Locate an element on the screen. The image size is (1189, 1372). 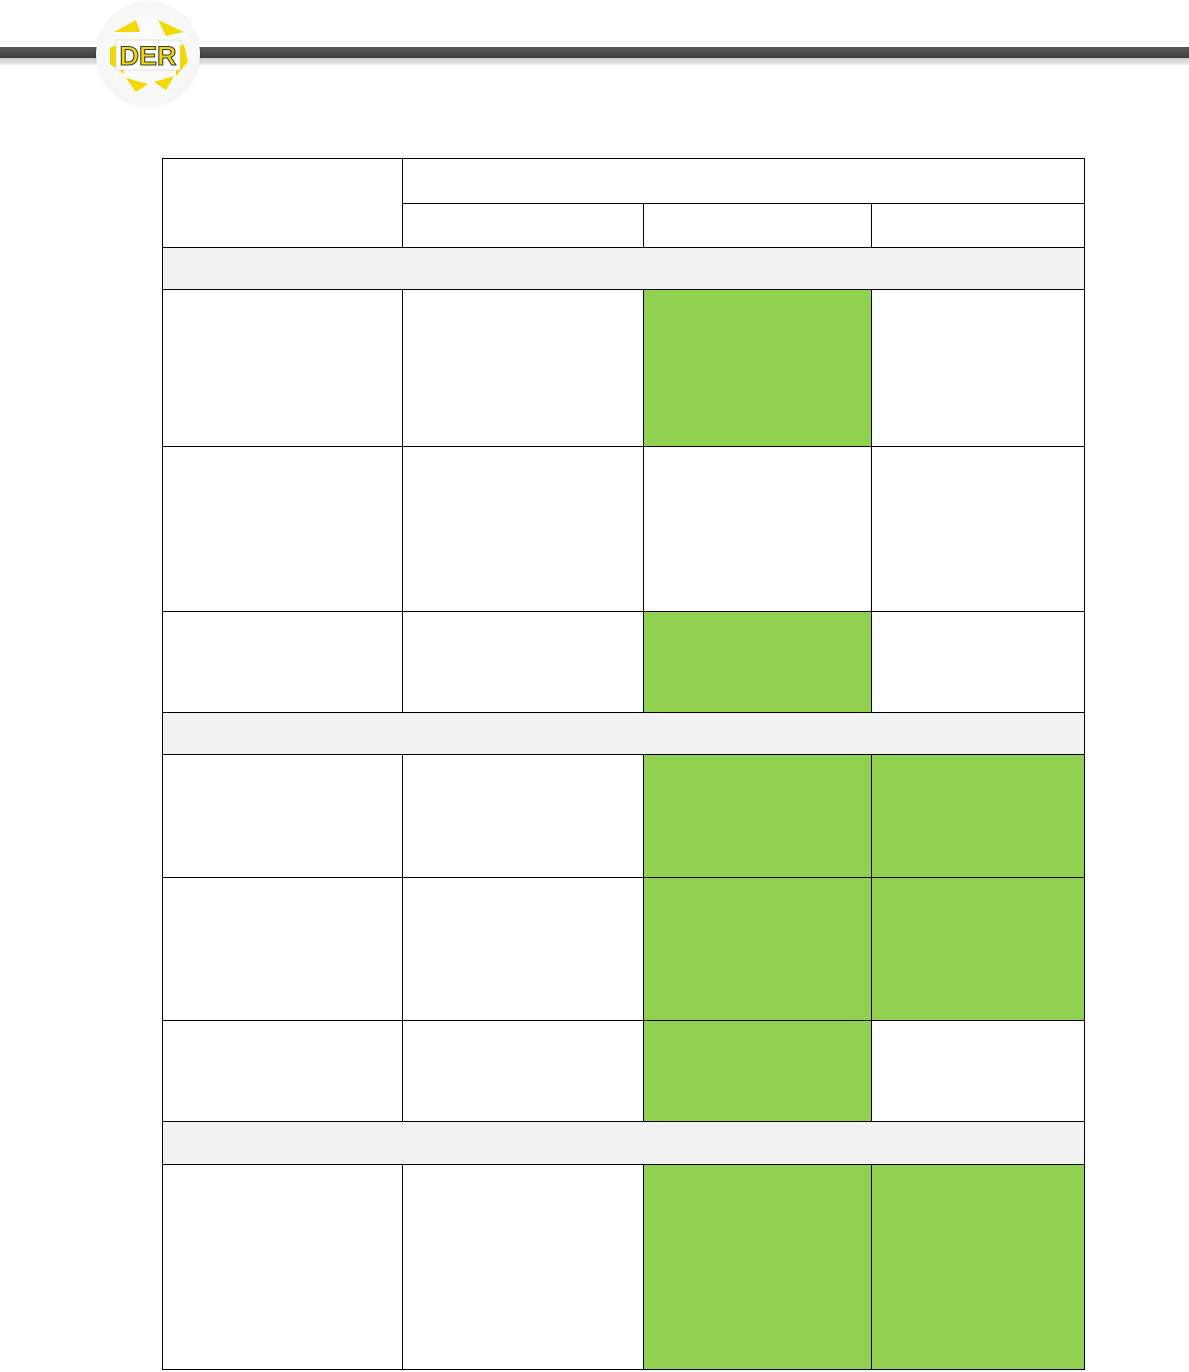
logo-text: DER is located at coordinates (147, 56).